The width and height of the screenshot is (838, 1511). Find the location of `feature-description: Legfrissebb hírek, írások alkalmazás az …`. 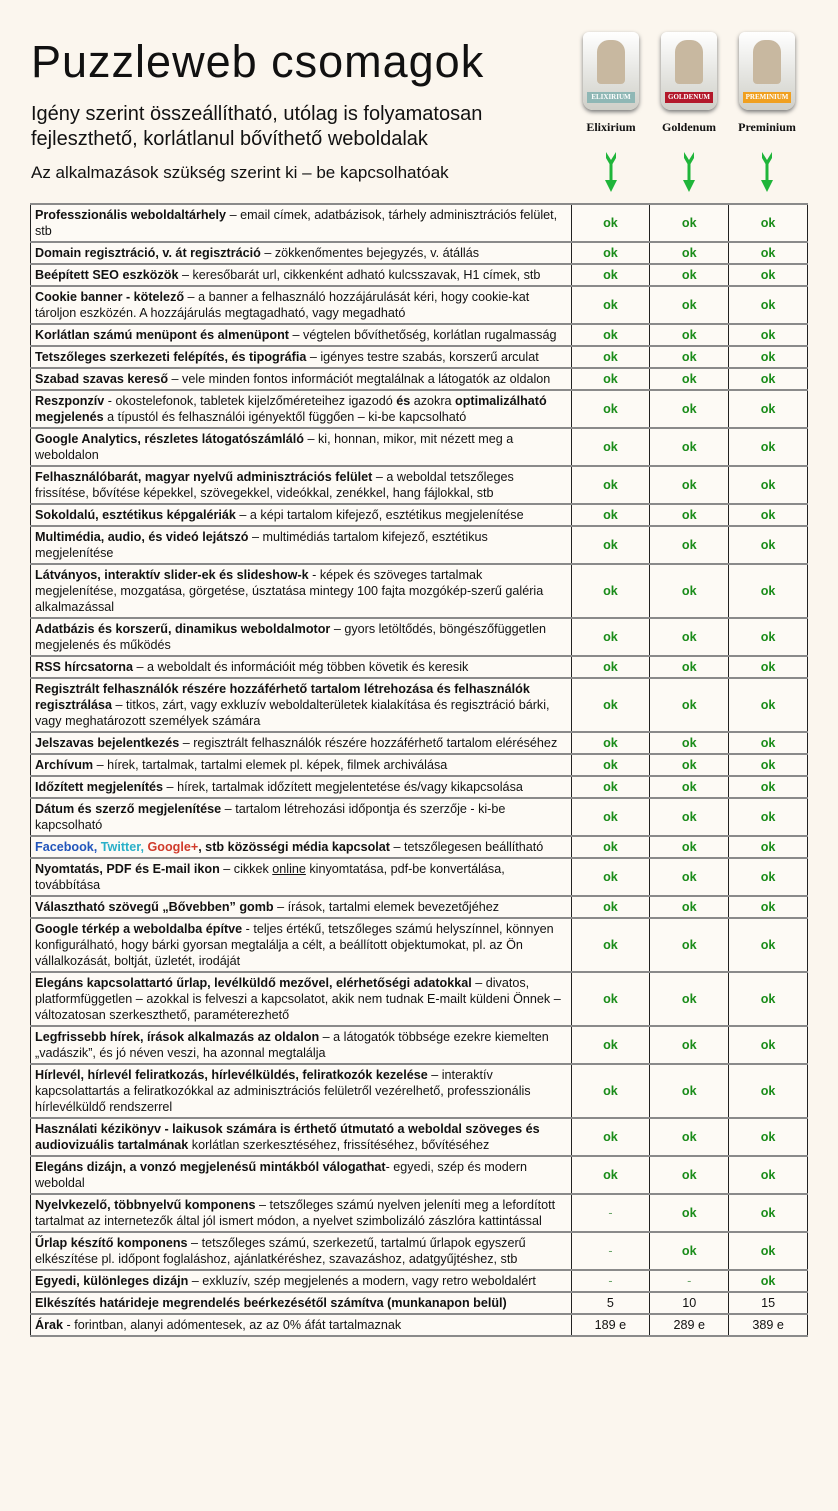

feature-description: Legfrissebb hírek, írások alkalmazás az … is located at coordinates (301, 1045).